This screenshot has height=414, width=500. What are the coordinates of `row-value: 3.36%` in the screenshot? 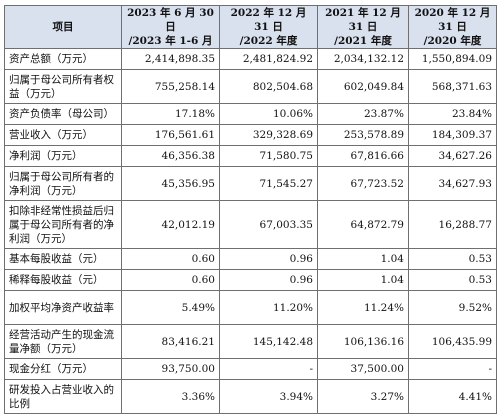 It's located at (170, 396).